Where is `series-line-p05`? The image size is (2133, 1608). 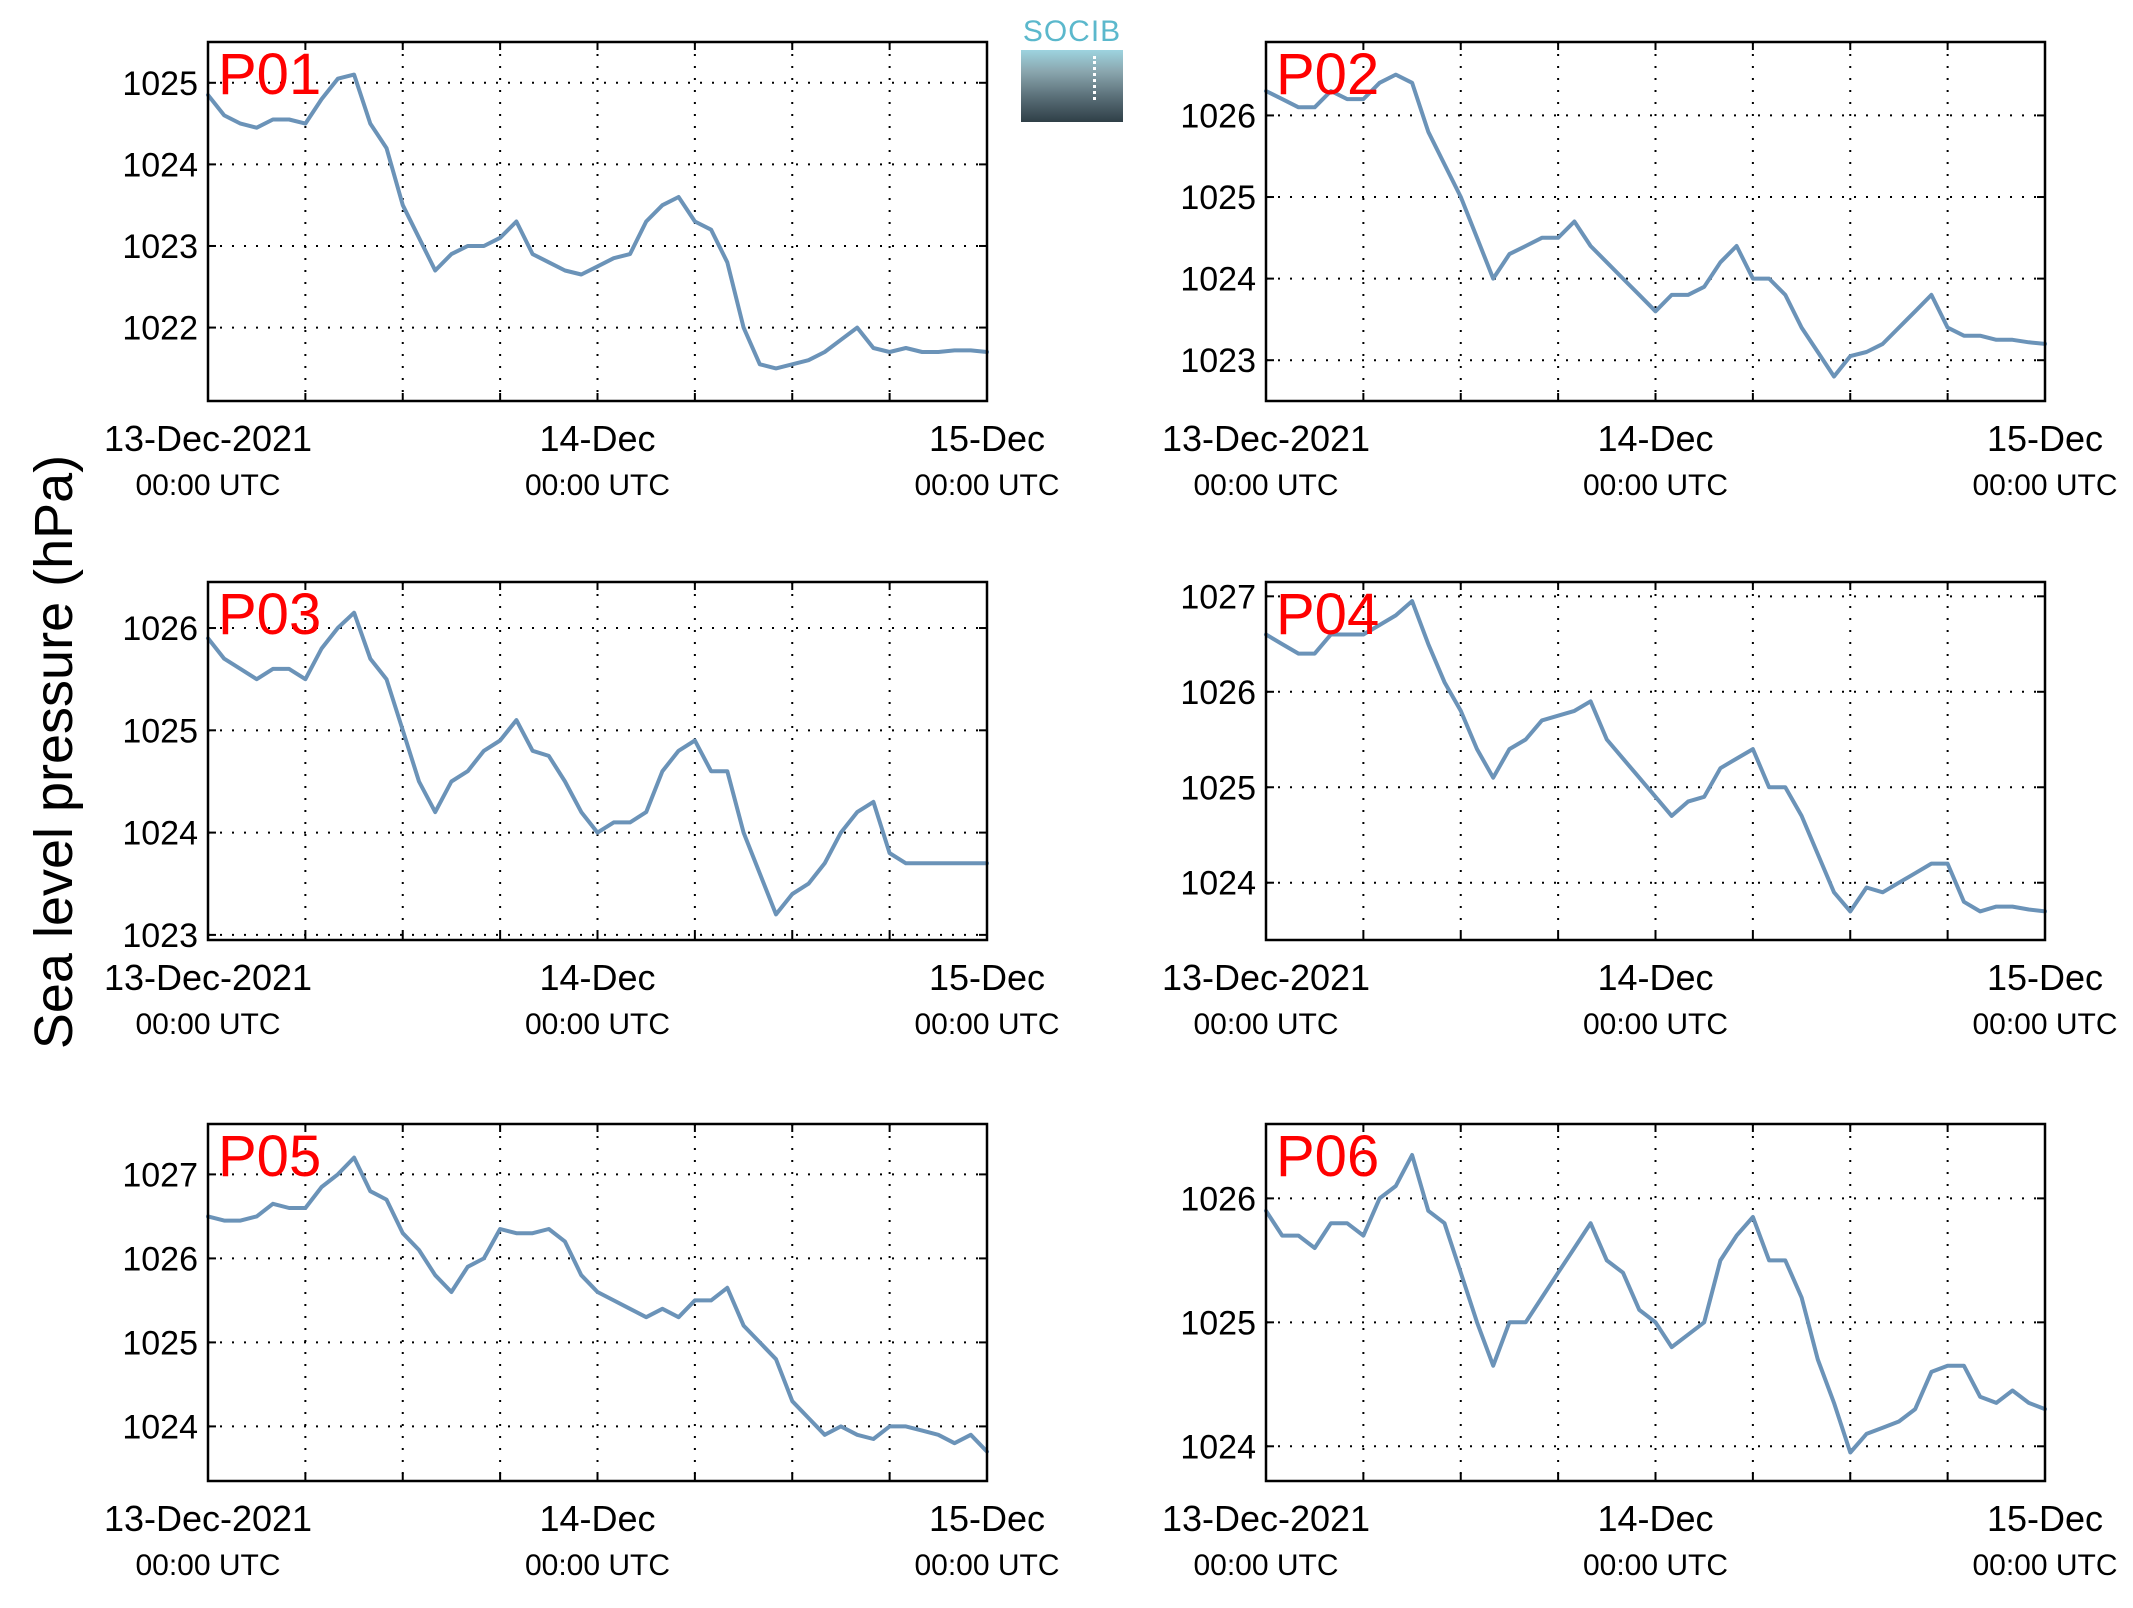 series-line-p05 is located at coordinates (597, 1304).